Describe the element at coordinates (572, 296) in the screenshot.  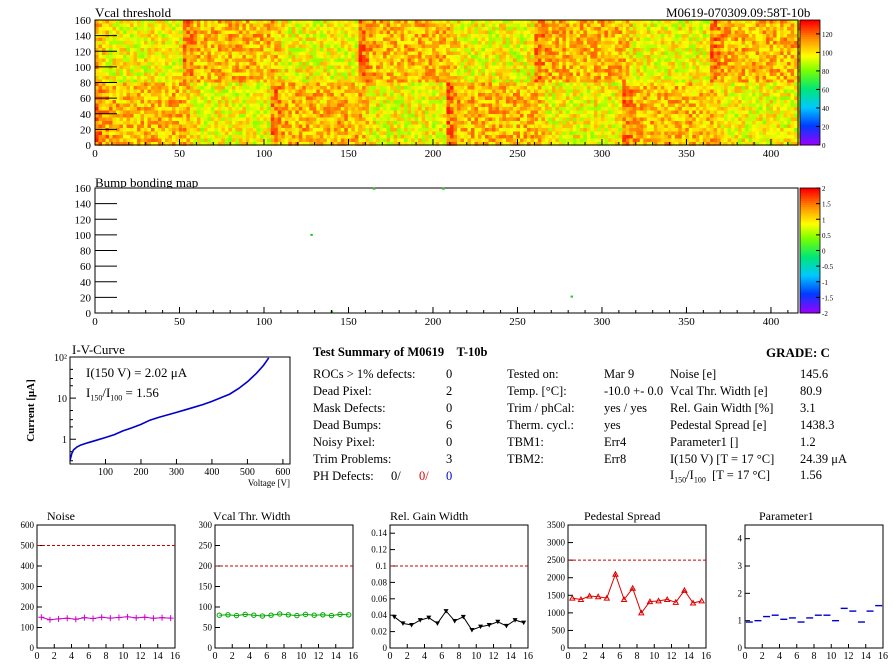
I see `bump-defect-point` at that location.